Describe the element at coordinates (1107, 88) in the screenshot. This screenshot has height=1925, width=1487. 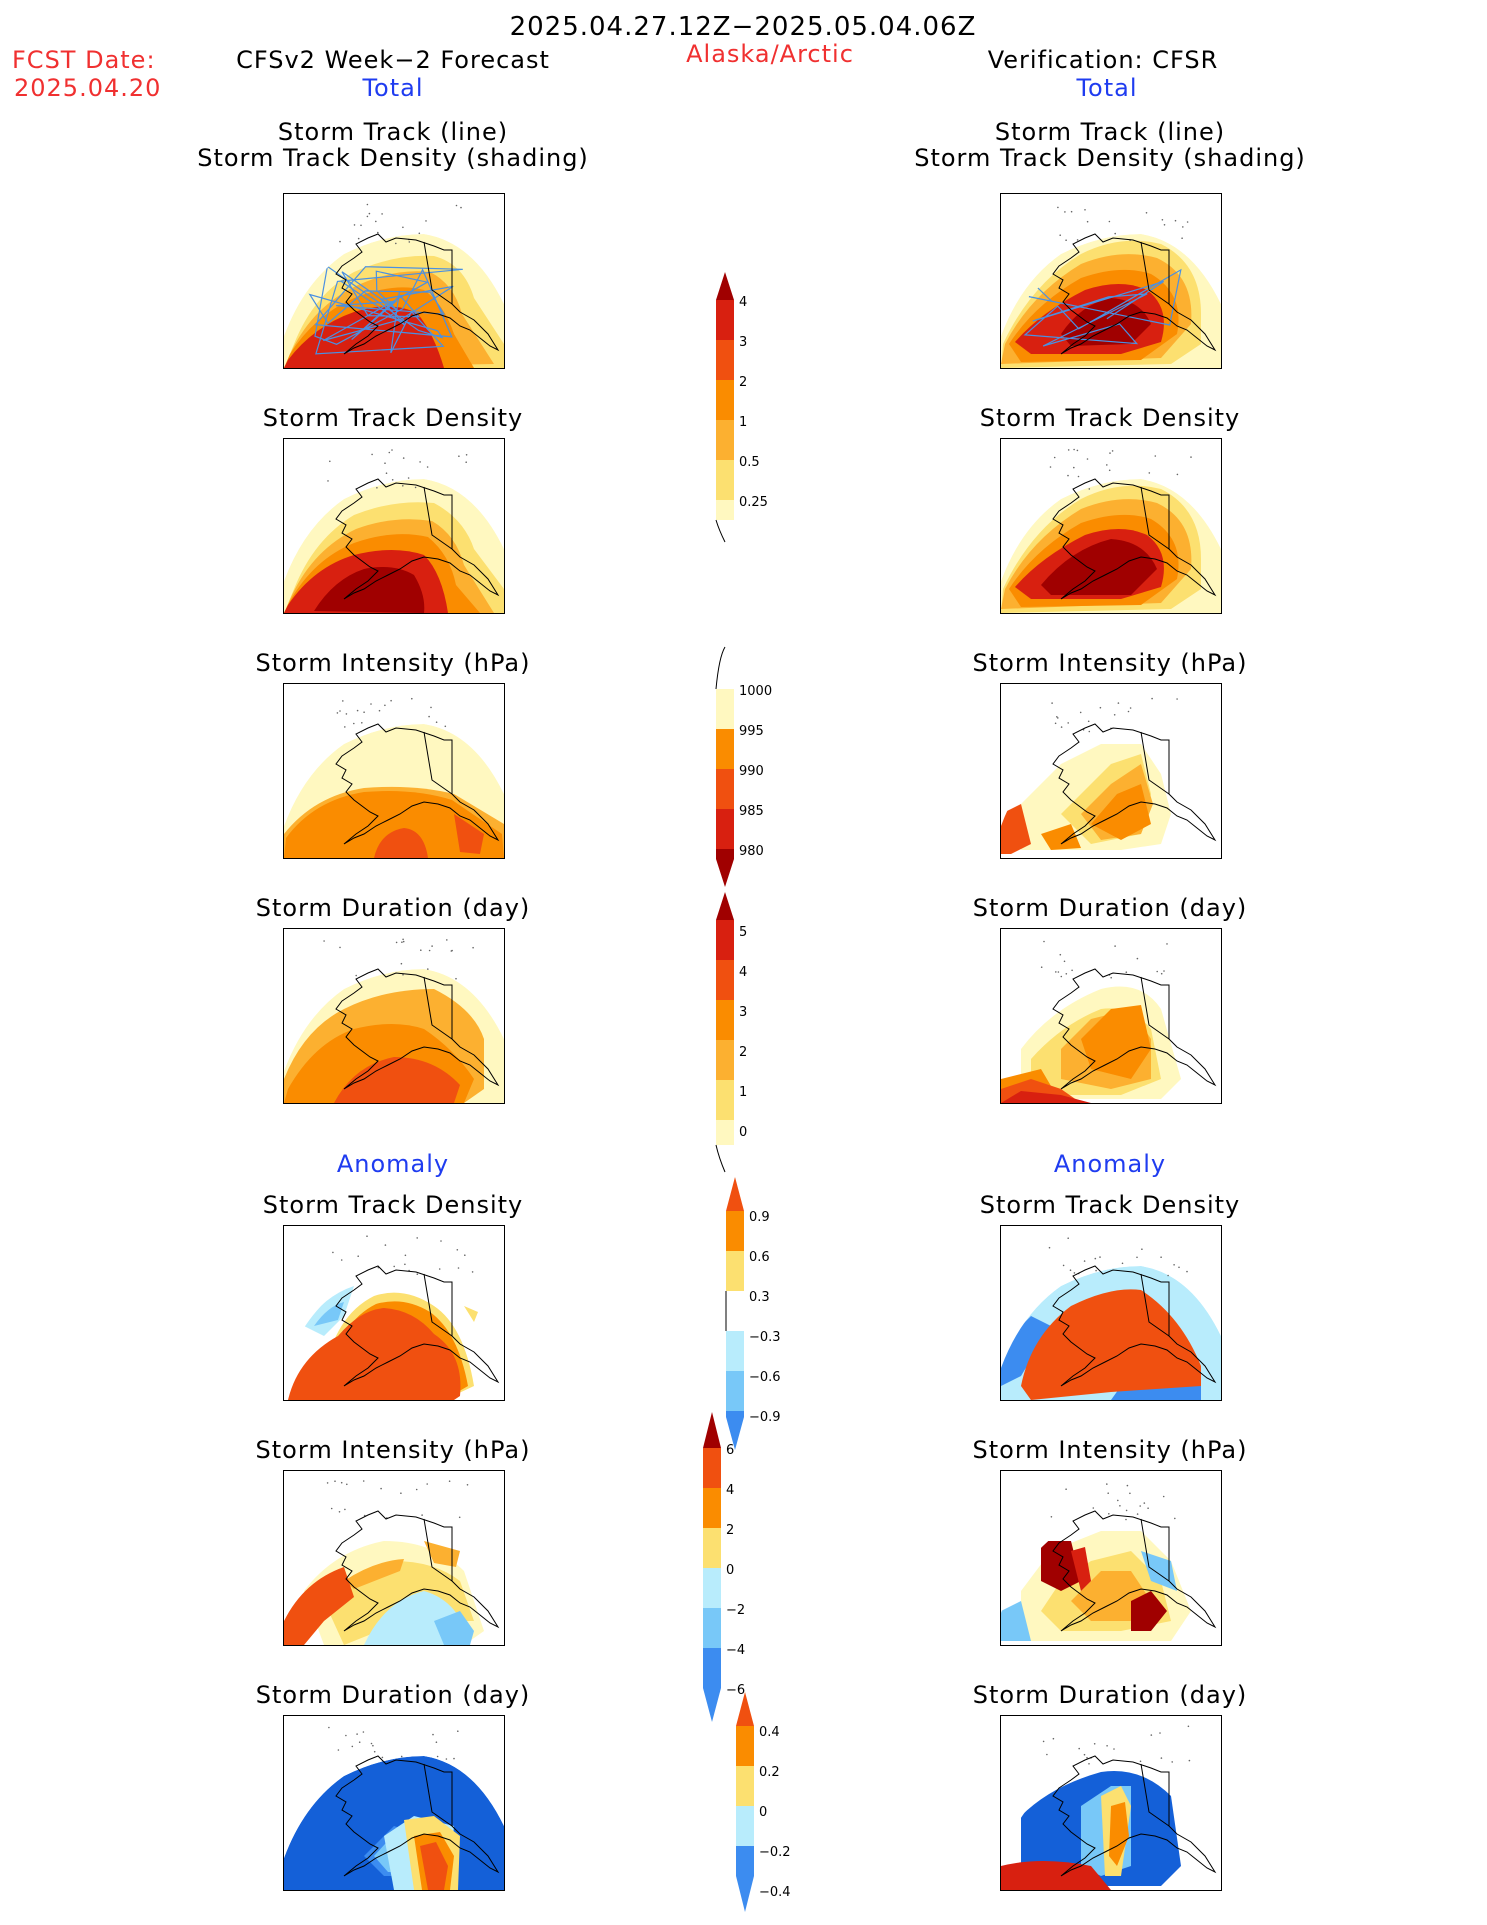
I see `right-total-label: Total` at that location.